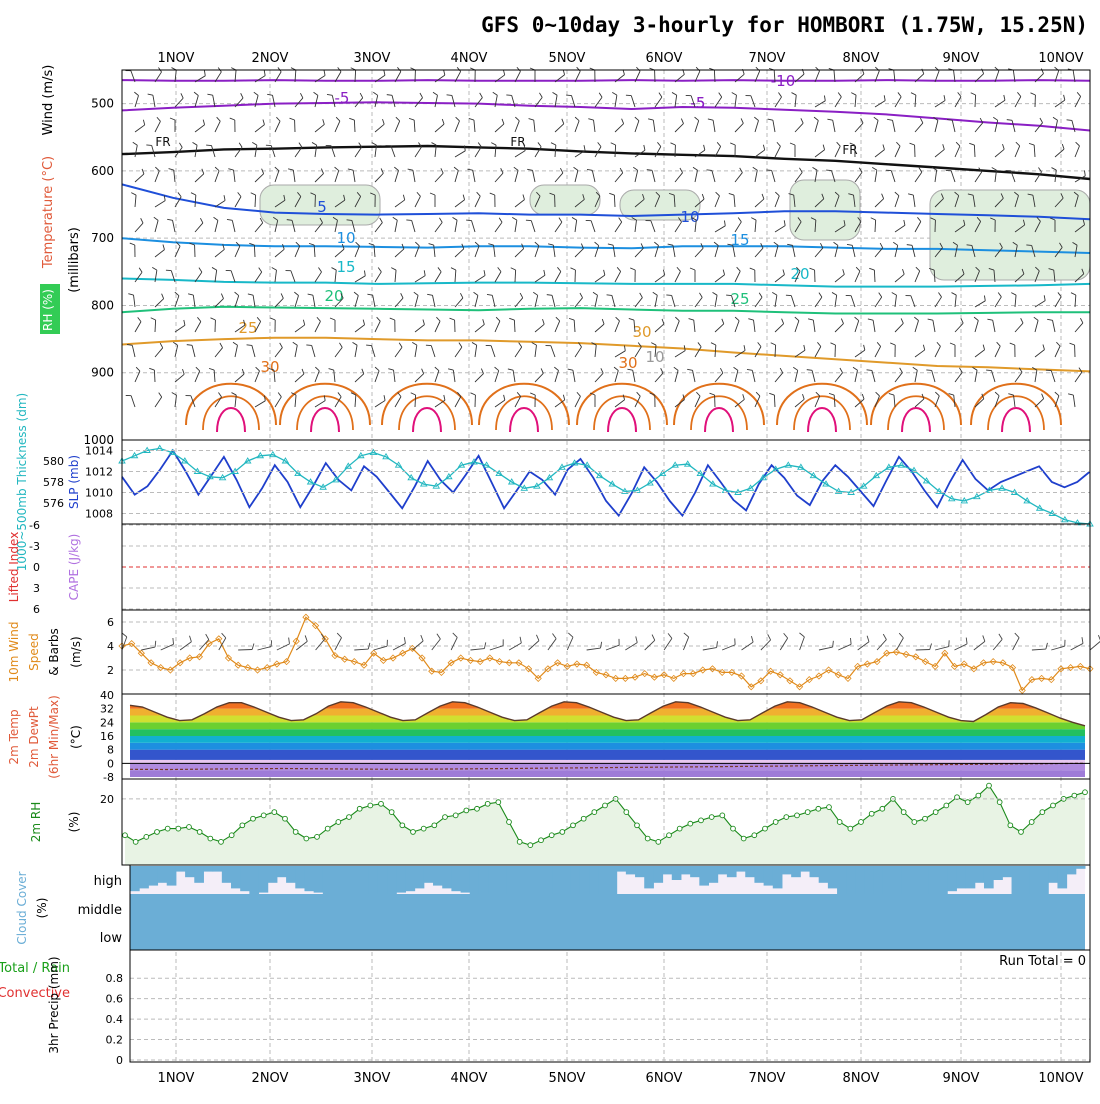 The width and height of the screenshot is (1100, 1104). Describe the element at coordinates (107, 736) in the screenshot. I see `temp2m-tick: 16` at that location.